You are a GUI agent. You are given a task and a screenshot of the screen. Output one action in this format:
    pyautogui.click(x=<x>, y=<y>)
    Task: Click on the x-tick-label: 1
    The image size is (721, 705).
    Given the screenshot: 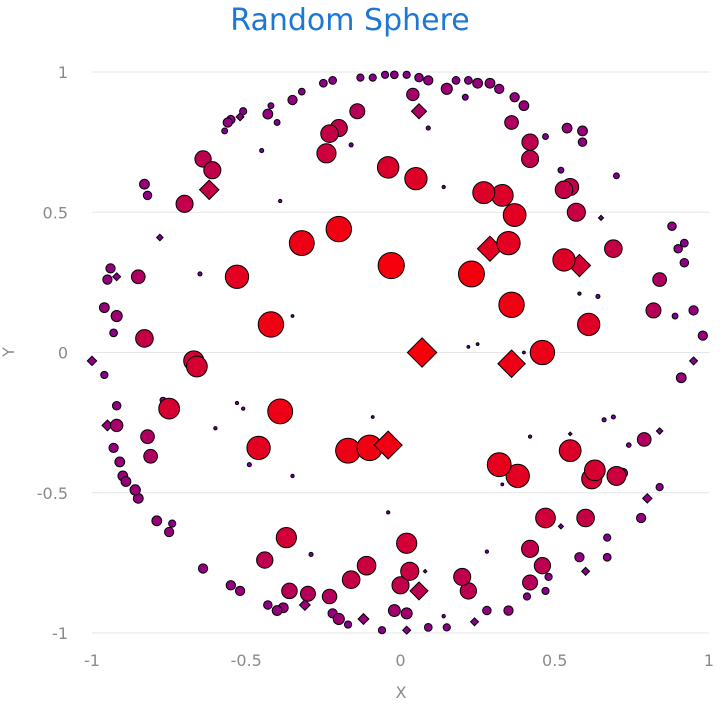 What is the action you would take?
    pyautogui.click(x=709, y=660)
    